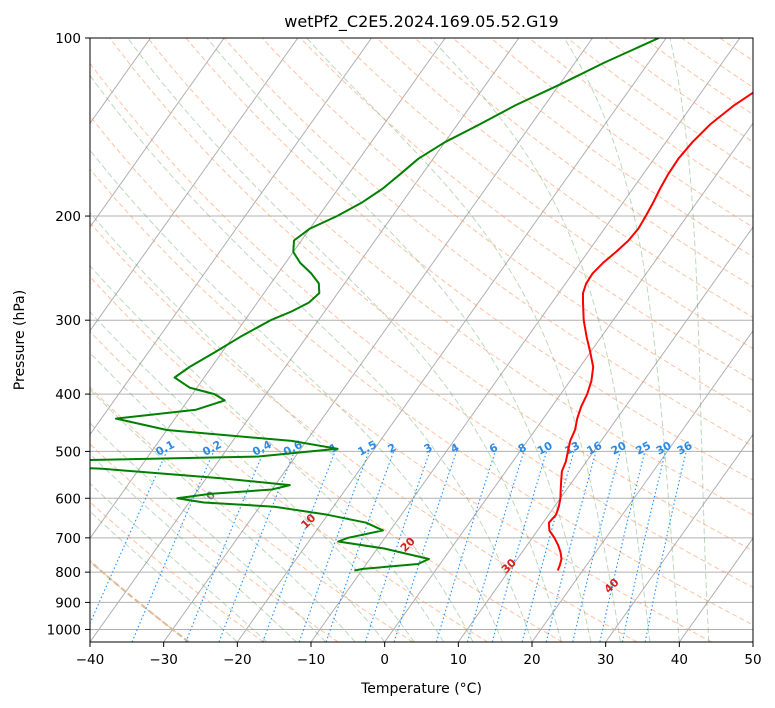  I want to click on x-tick-label: −40, so click(90, 660).